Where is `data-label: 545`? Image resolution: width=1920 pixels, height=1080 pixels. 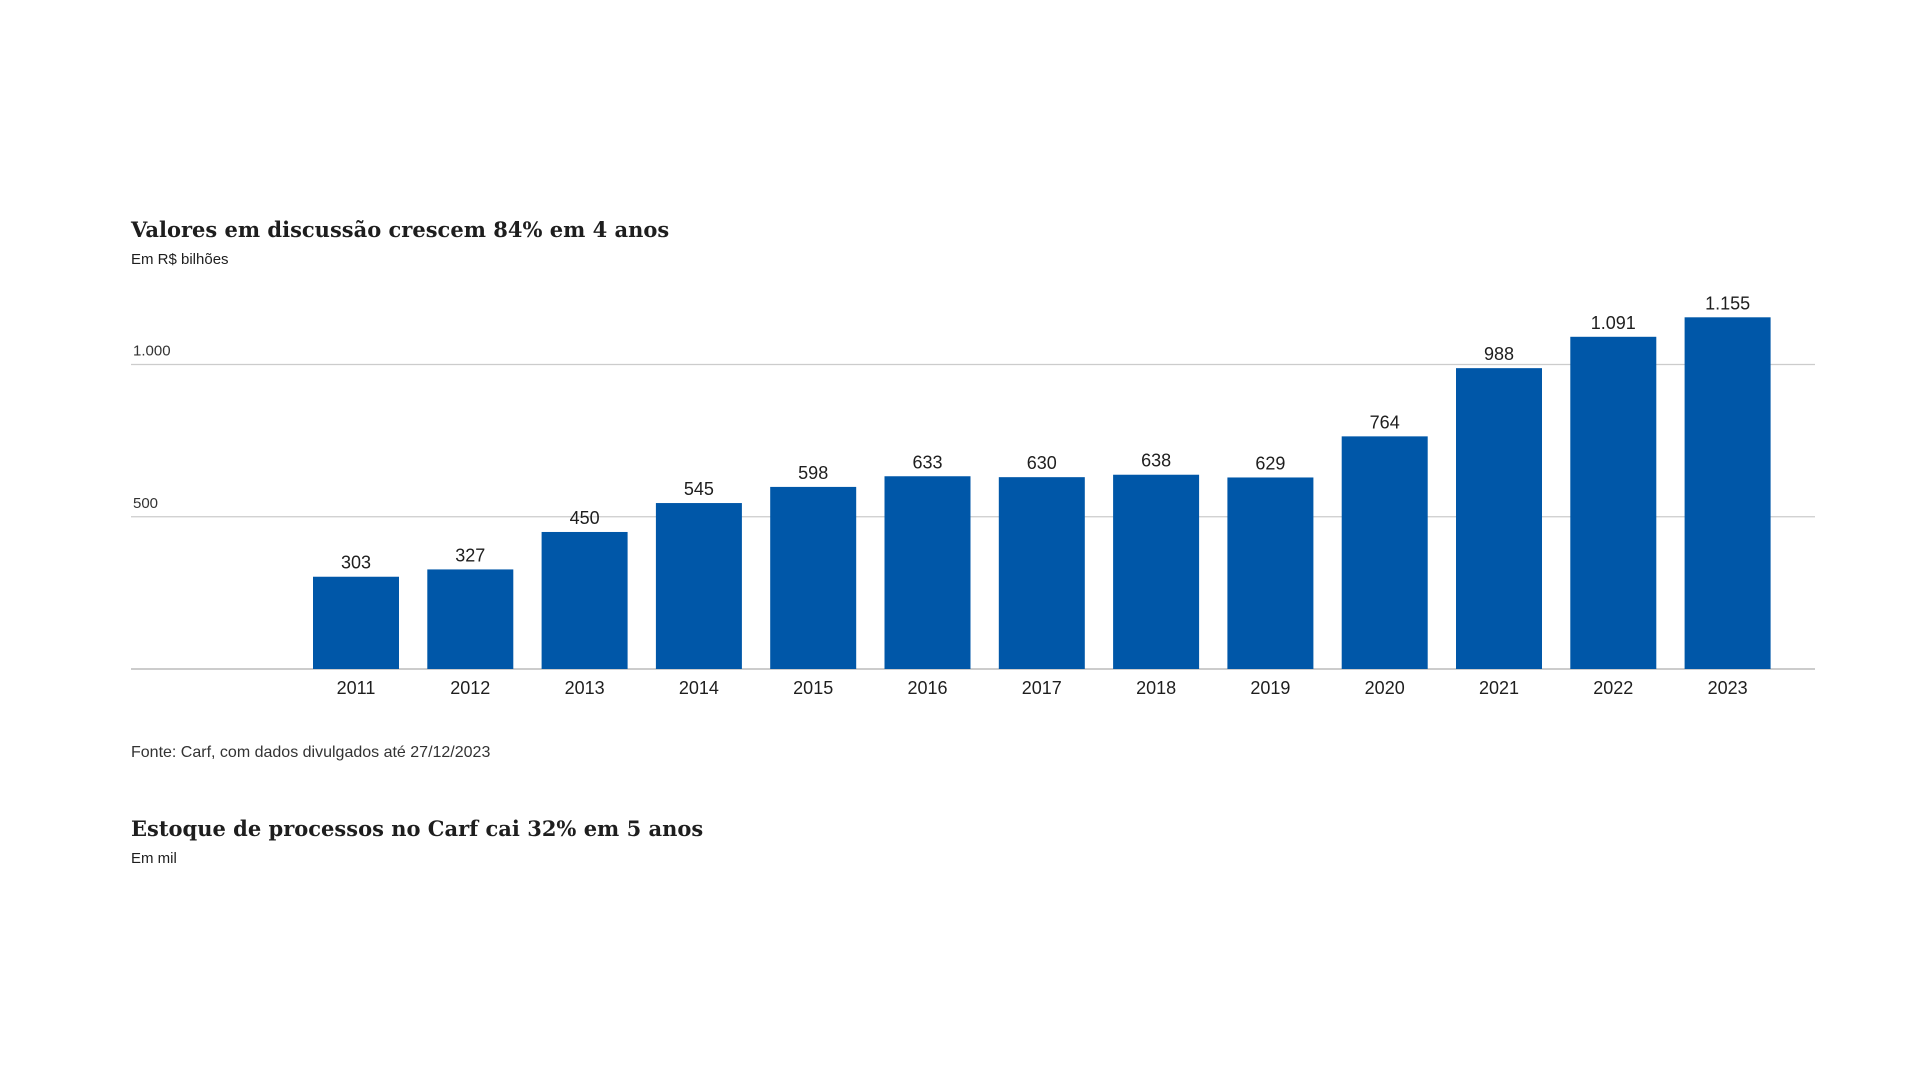
data-label: 545 is located at coordinates (699, 489).